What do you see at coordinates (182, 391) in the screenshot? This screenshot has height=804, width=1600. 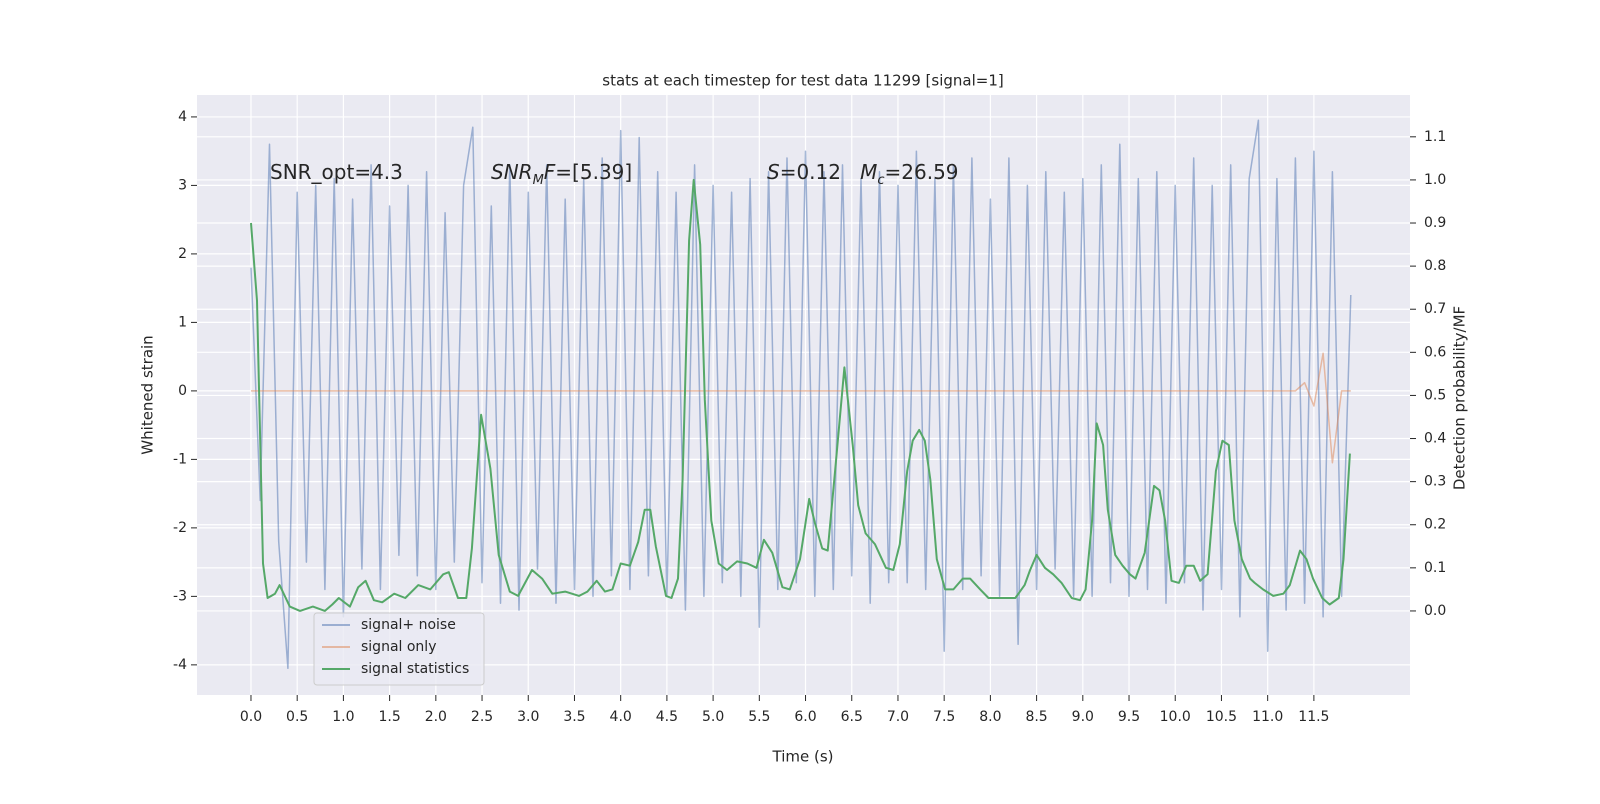 I see `y-tick-label: 0` at bounding box center [182, 391].